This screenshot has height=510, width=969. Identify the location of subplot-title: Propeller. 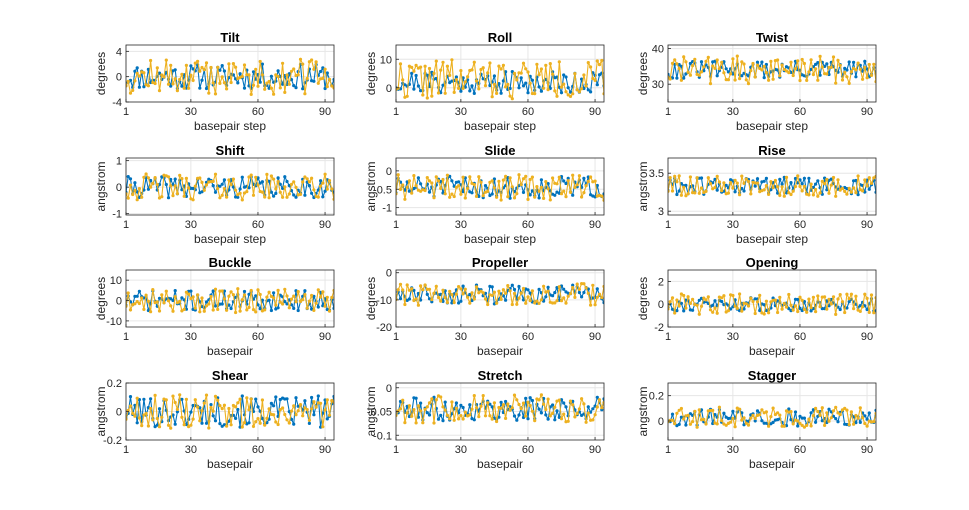
(500, 262).